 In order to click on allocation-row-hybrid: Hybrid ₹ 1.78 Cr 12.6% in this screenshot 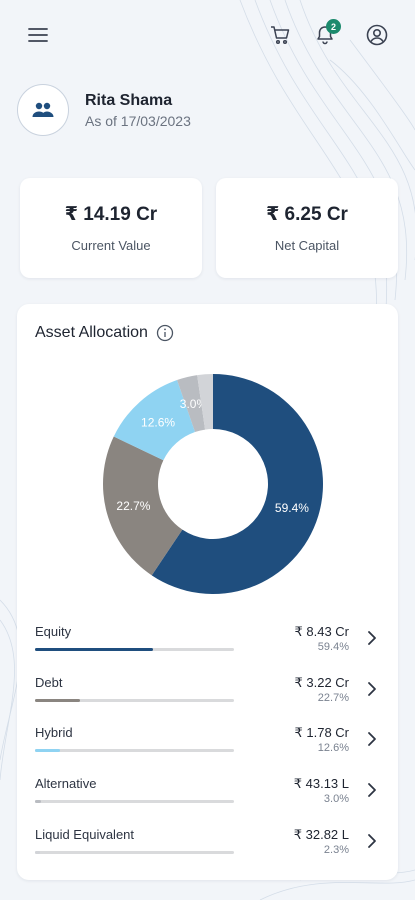, I will do `click(207, 742)`.